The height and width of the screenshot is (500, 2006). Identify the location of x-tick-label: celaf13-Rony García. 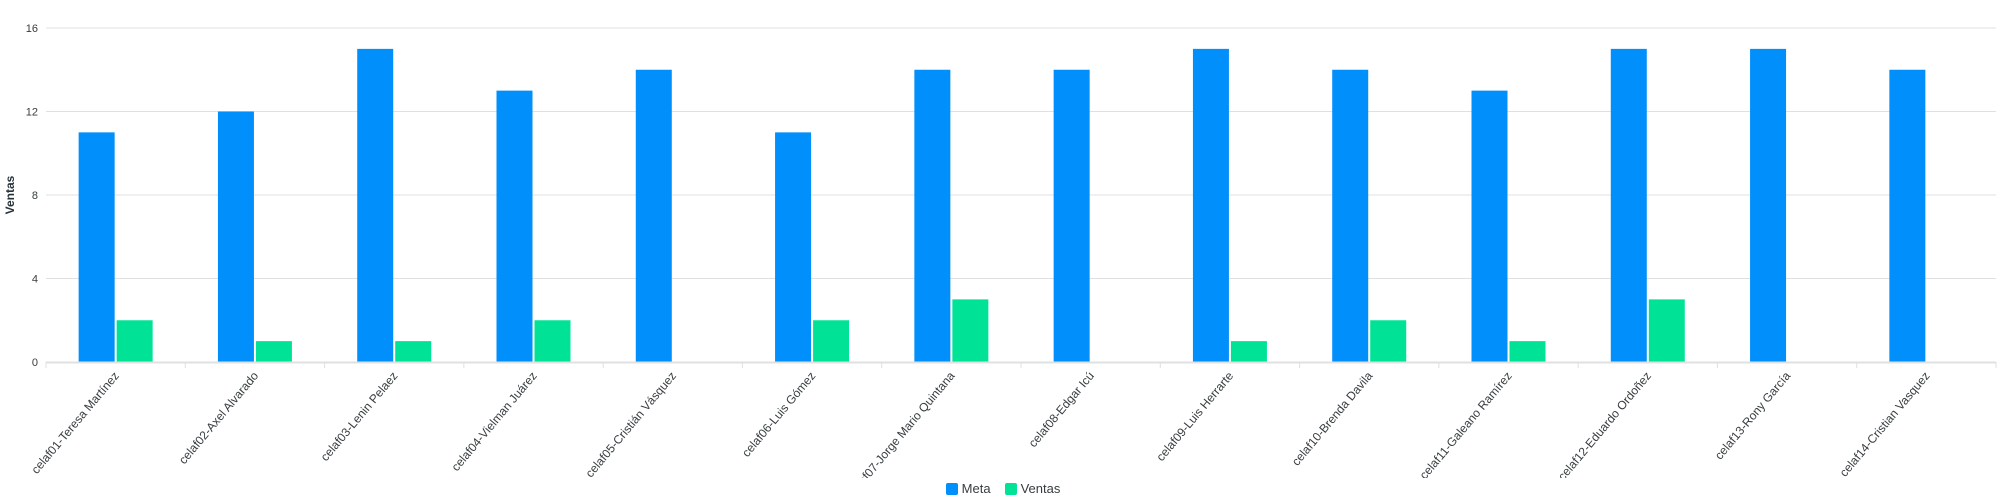
(1753, 416).